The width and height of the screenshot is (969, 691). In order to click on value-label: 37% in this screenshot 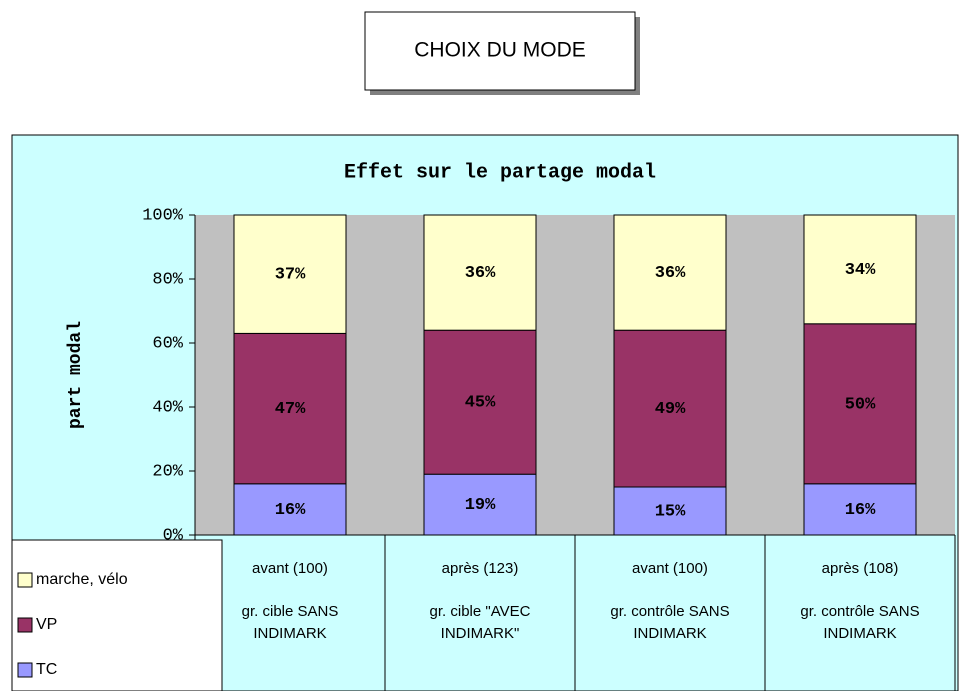, I will do `click(290, 275)`.